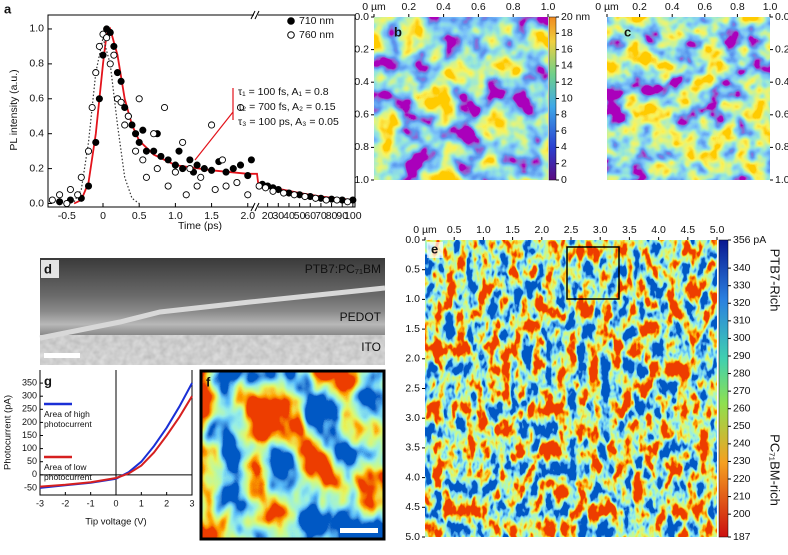 Image resolution: width=788 pixels, height=555 pixels. Describe the element at coordinates (343, 269) in the screenshot. I see `layer-label: PTB7:PC₇₁BM` at that location.